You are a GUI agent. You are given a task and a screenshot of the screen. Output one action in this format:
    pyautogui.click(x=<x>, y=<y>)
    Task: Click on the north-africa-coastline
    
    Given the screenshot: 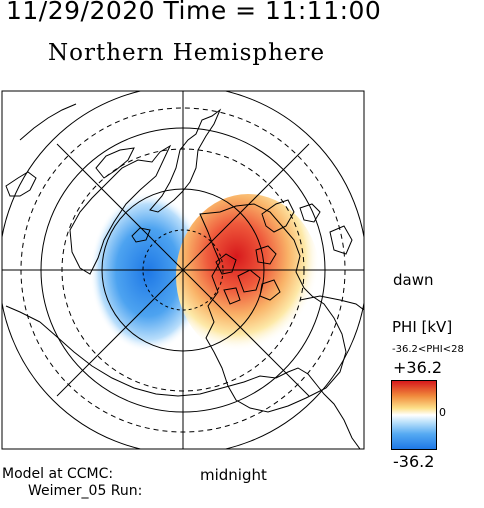 What is the action you would take?
    pyautogui.click(x=48, y=122)
    